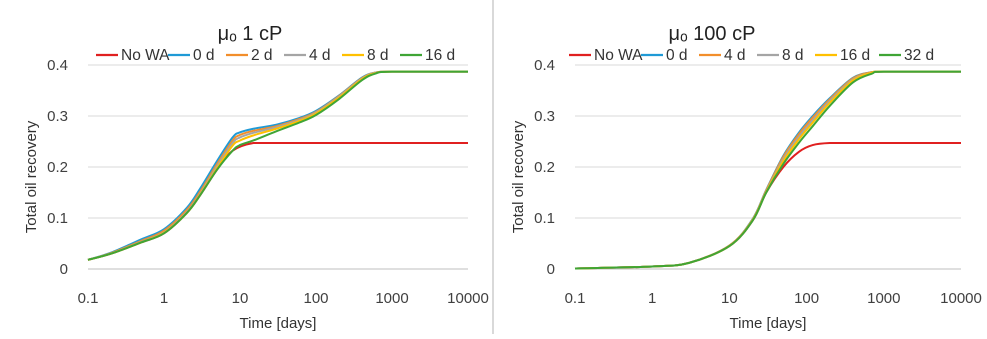 The image size is (987, 339). What do you see at coordinates (250, 34) in the screenshot?
I see `chart-title: μₒ 1 cP` at bounding box center [250, 34].